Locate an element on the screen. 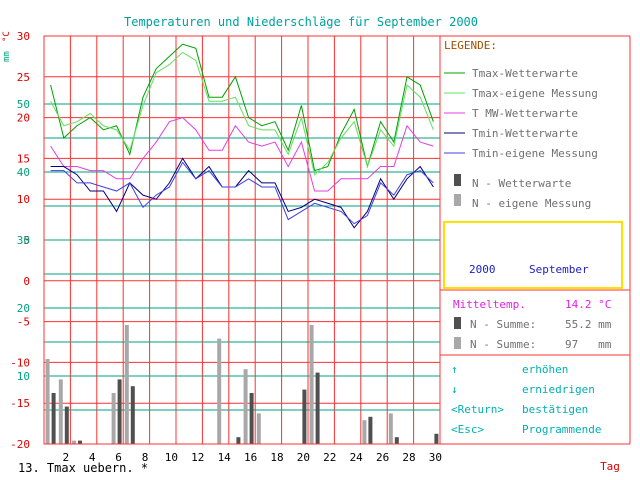 This screenshot has height=480, width=640. temp-axis-label: °C is located at coordinates (7, 36).